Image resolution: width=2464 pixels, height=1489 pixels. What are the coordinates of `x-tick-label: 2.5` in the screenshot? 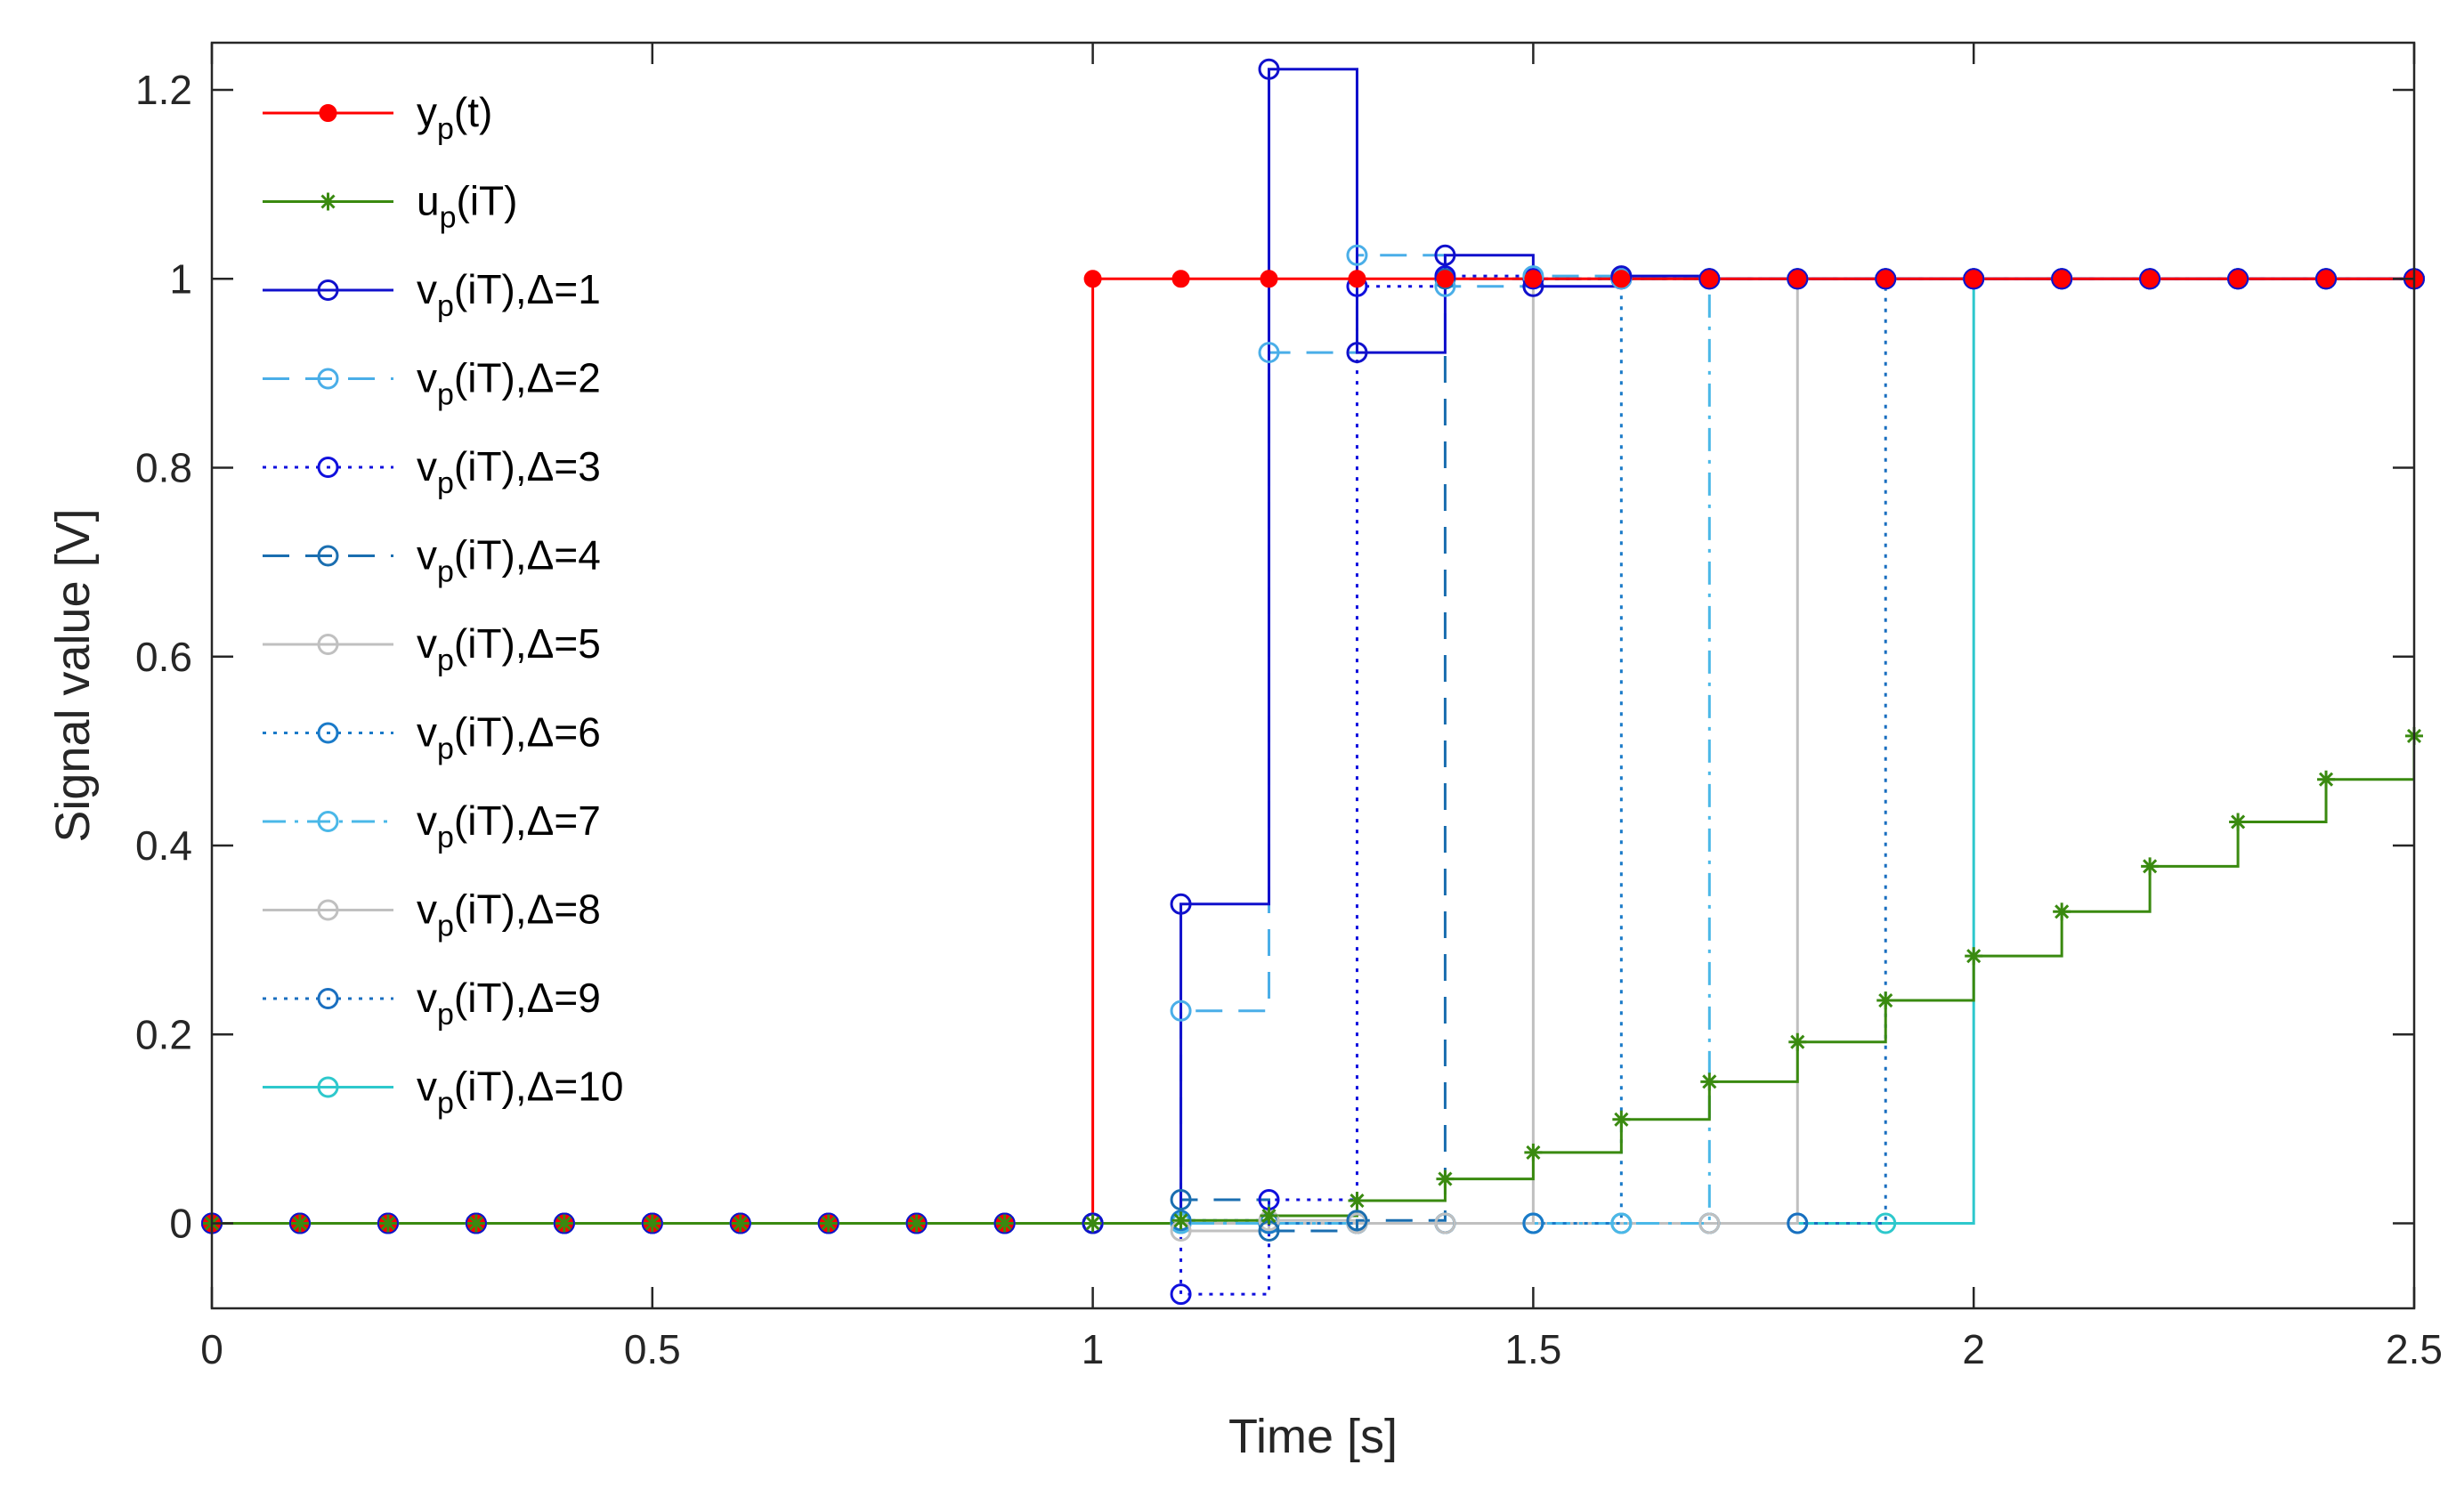 It's located at (2414, 1349).